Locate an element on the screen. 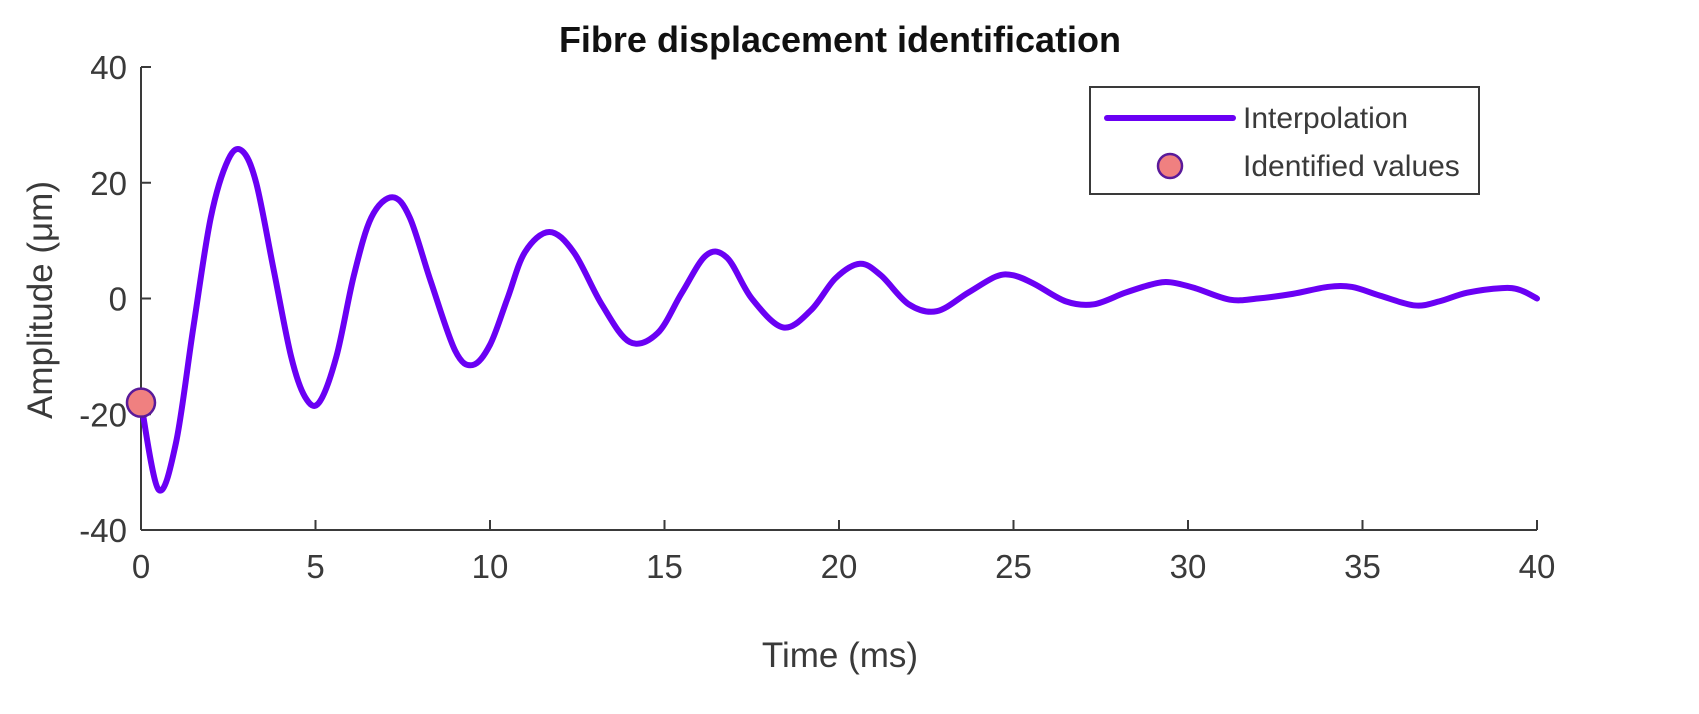 The image size is (1699, 714). y-ticks: -40 -20 0 20 40 is located at coordinates (115, 299).